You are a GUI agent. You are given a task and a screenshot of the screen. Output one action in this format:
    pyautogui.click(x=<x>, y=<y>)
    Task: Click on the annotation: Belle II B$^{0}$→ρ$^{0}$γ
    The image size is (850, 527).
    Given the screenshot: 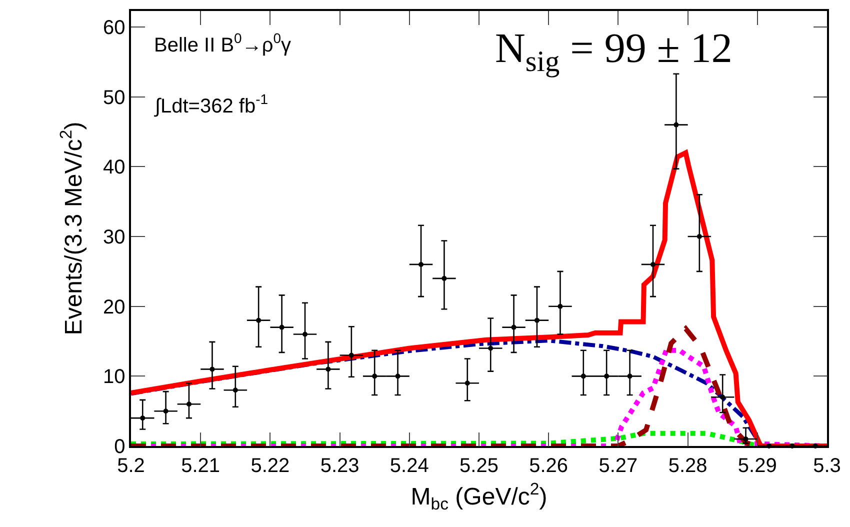 What is the action you would take?
    pyautogui.click(x=223, y=43)
    